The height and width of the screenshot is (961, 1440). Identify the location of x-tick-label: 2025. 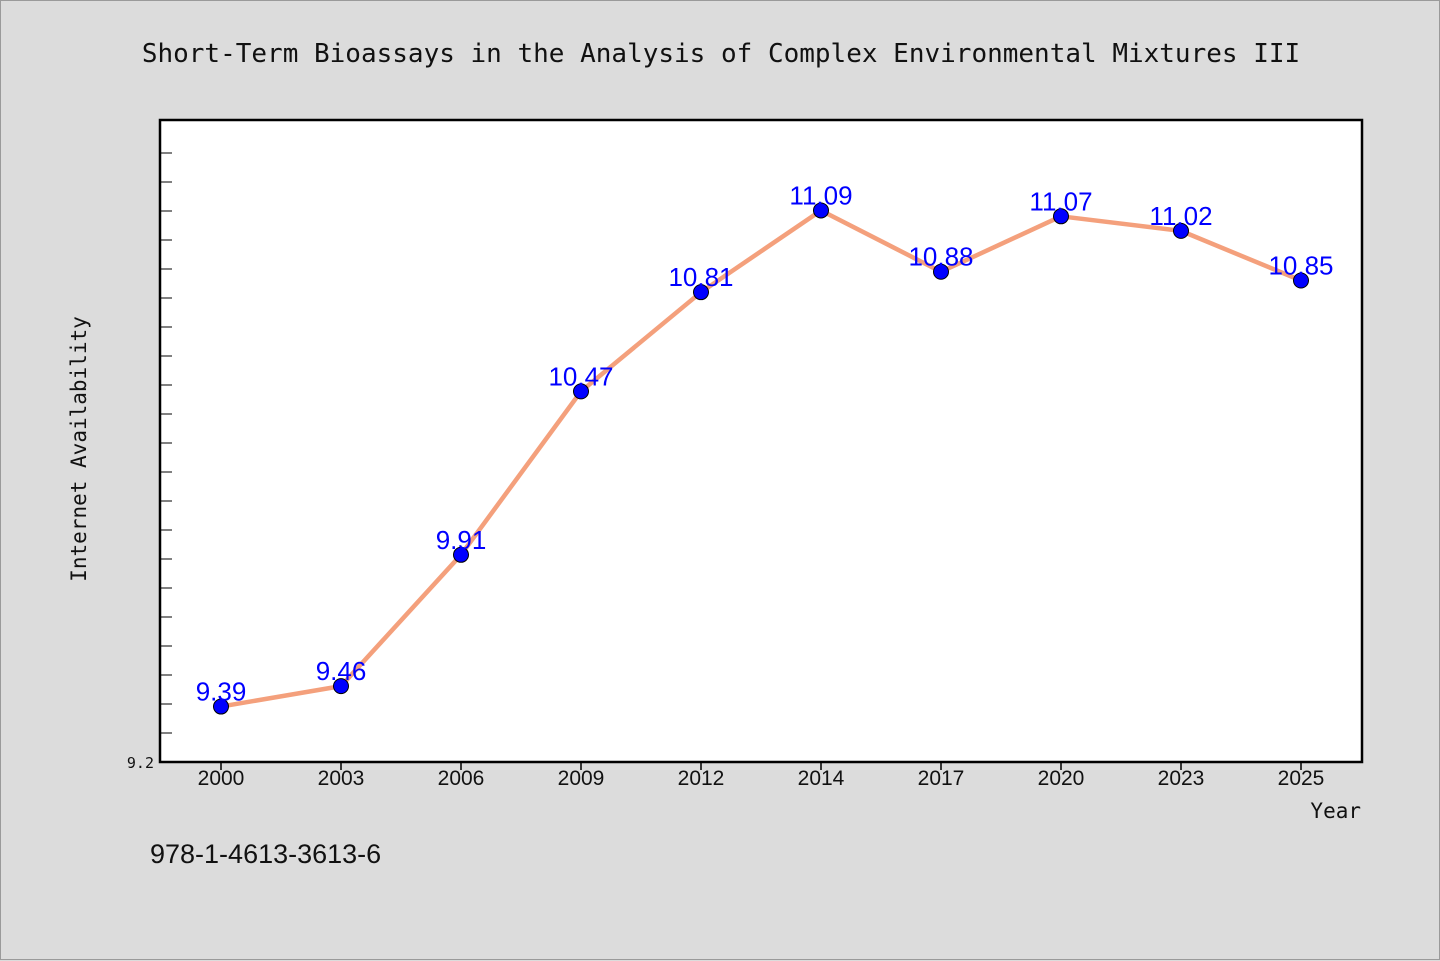
(1301, 778).